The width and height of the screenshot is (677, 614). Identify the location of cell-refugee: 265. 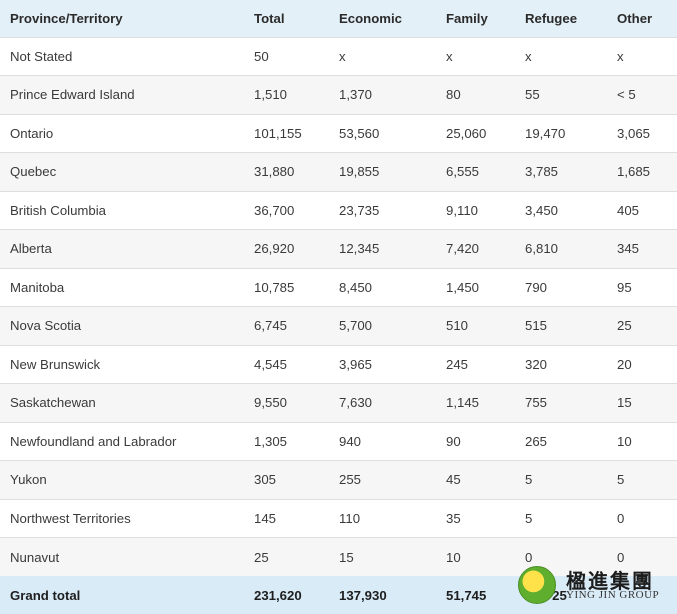
(536, 441).